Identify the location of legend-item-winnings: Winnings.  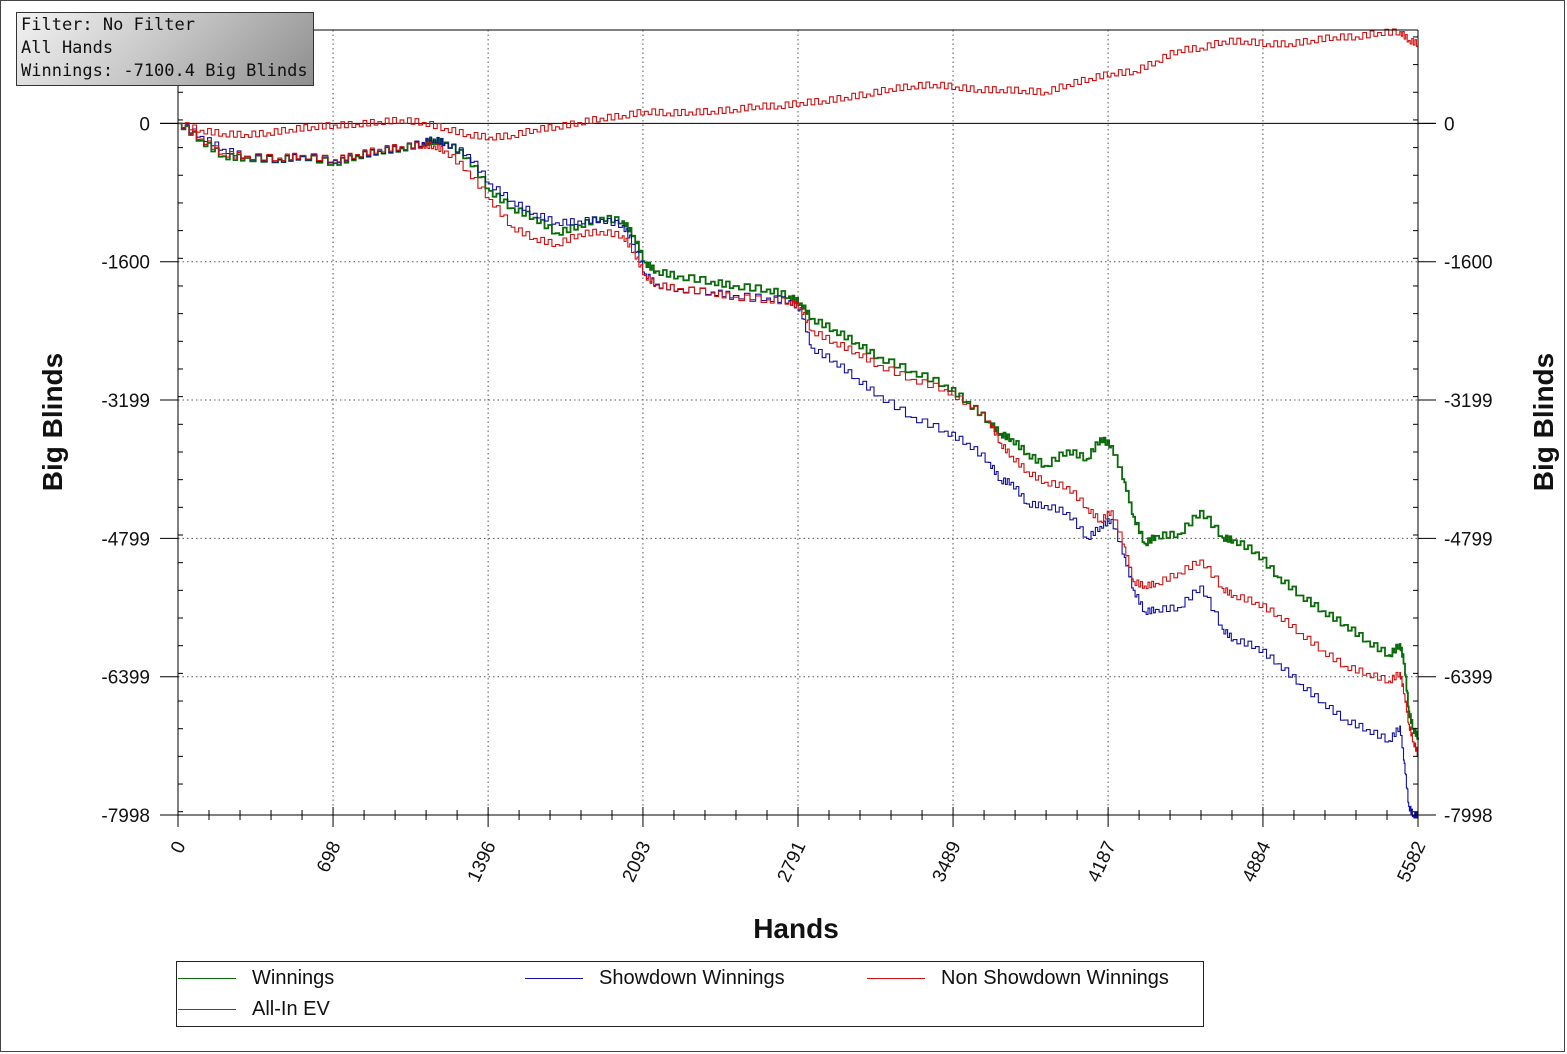
(256, 978).